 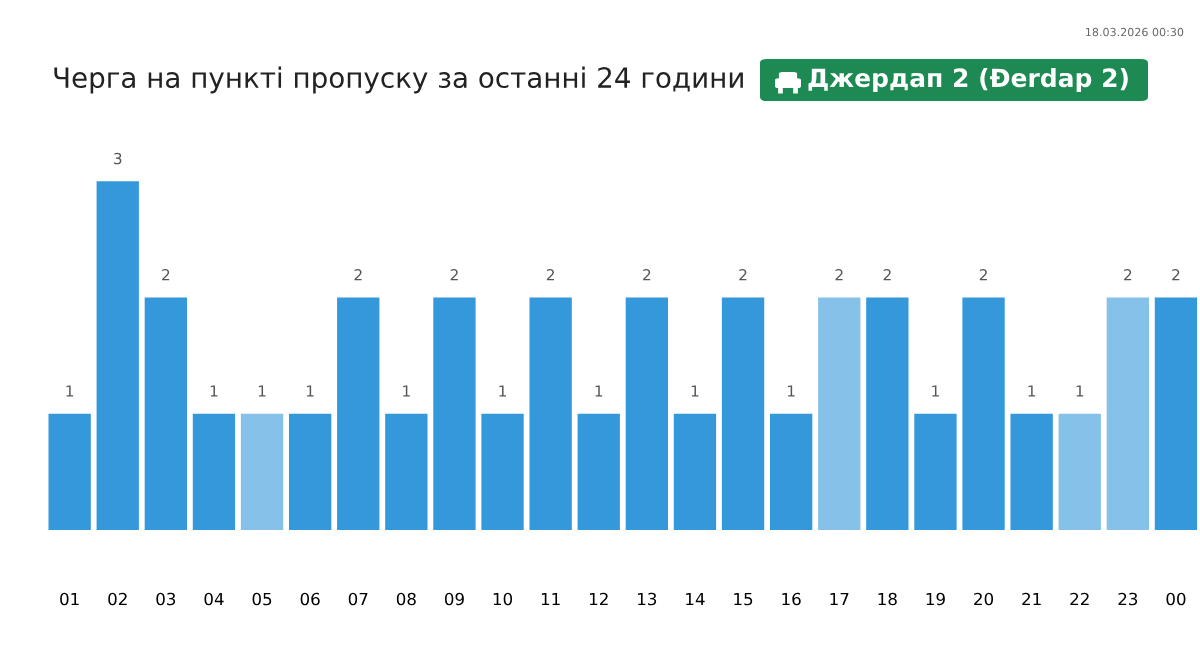 I want to click on x-tick-label: 22, so click(x=1079, y=599).